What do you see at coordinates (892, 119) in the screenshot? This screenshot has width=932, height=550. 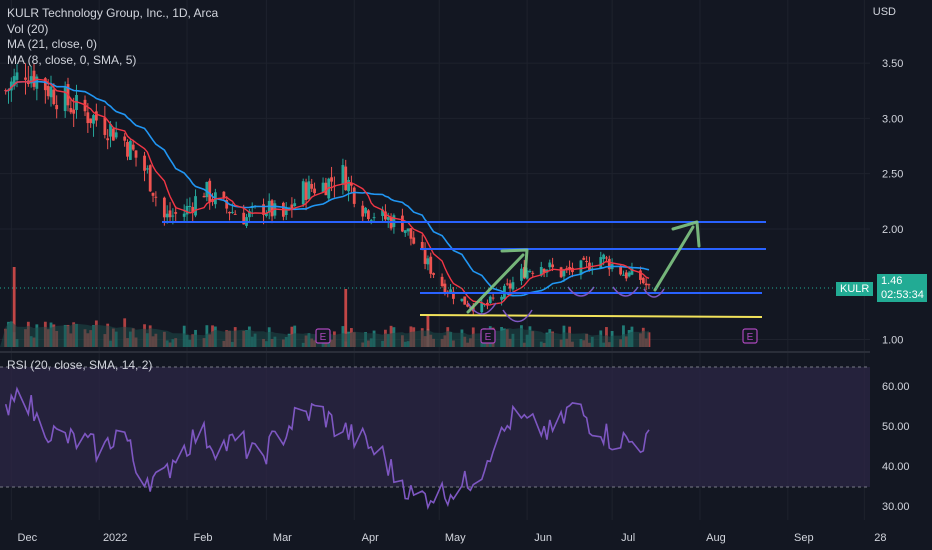 I see `price-tick: 3.00` at bounding box center [892, 119].